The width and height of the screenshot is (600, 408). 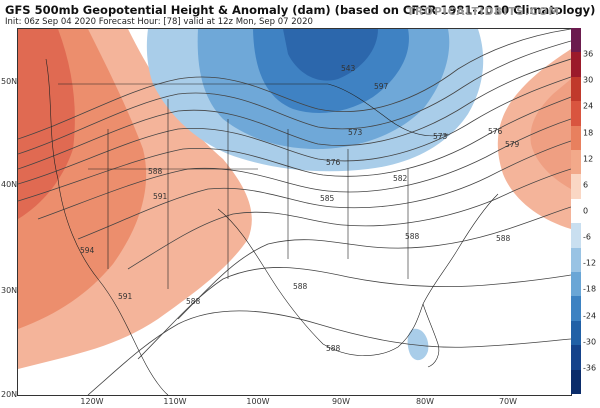 What do you see at coordinates (550, 134) in the screenshot?
I see `warm-anomaly-northeast-core` at bounding box center [550, 134].